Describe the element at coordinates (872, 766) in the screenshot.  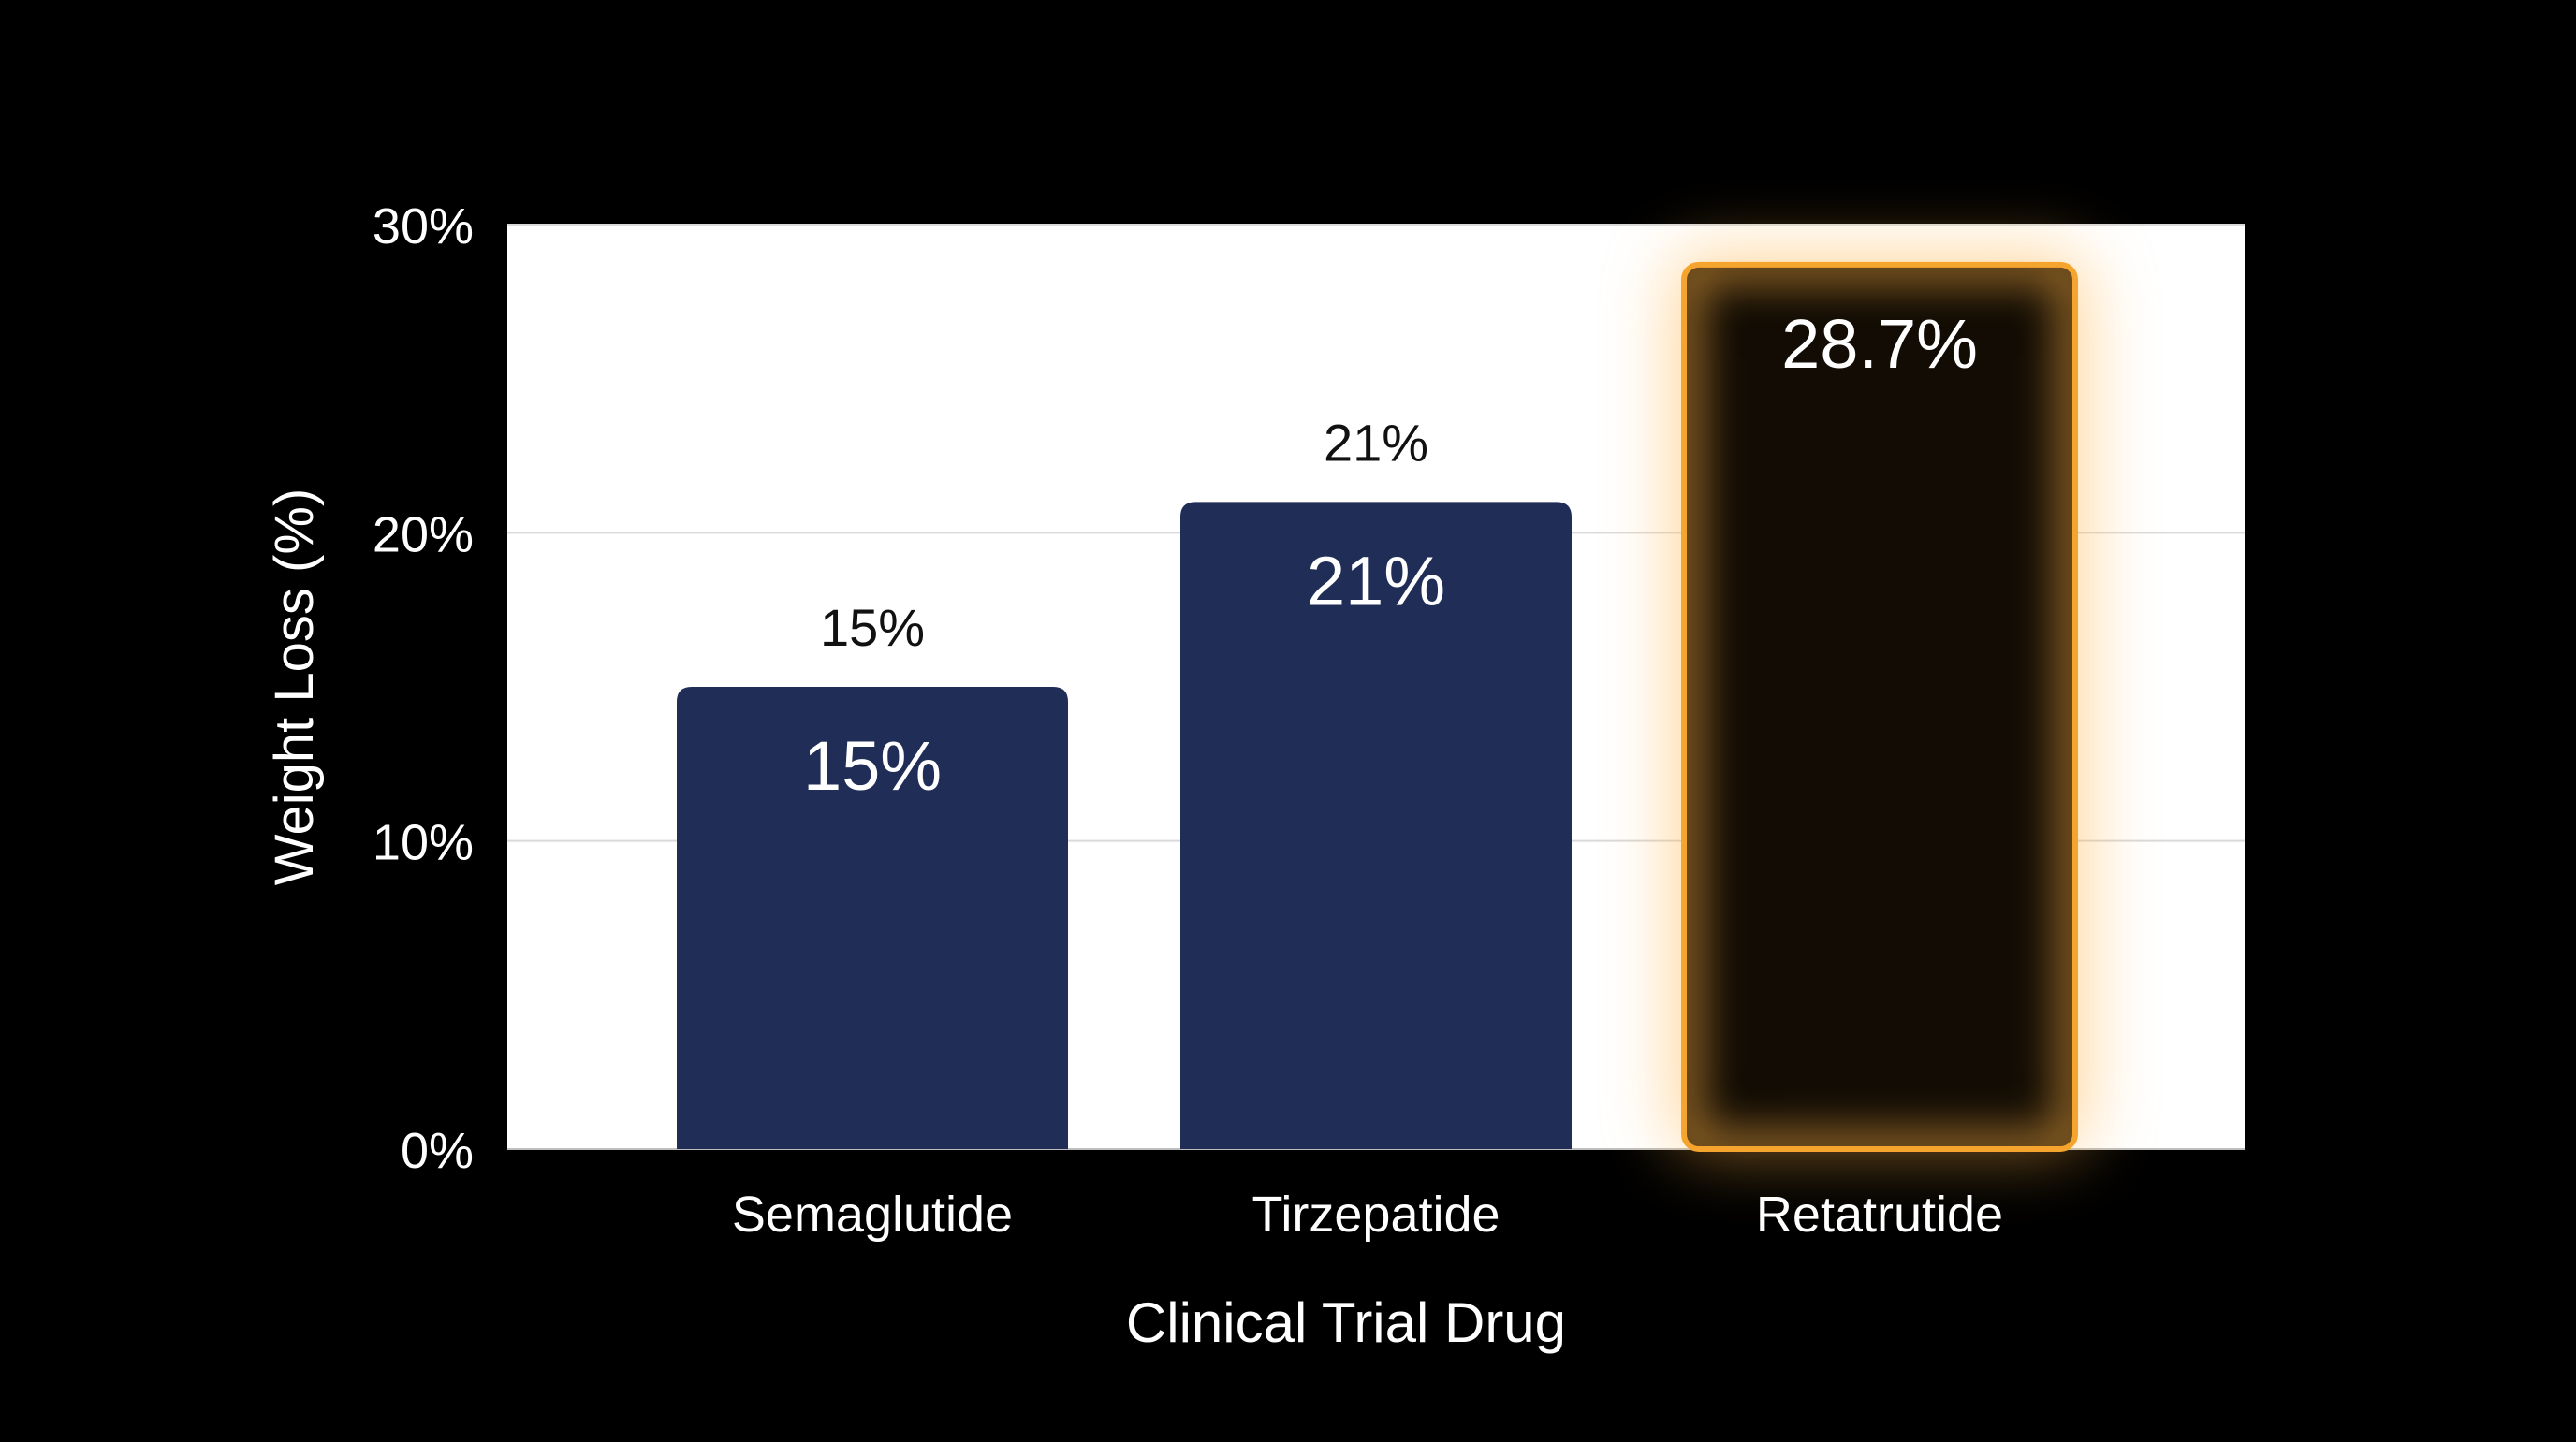
I see `data-label-inside: 15%` at that location.